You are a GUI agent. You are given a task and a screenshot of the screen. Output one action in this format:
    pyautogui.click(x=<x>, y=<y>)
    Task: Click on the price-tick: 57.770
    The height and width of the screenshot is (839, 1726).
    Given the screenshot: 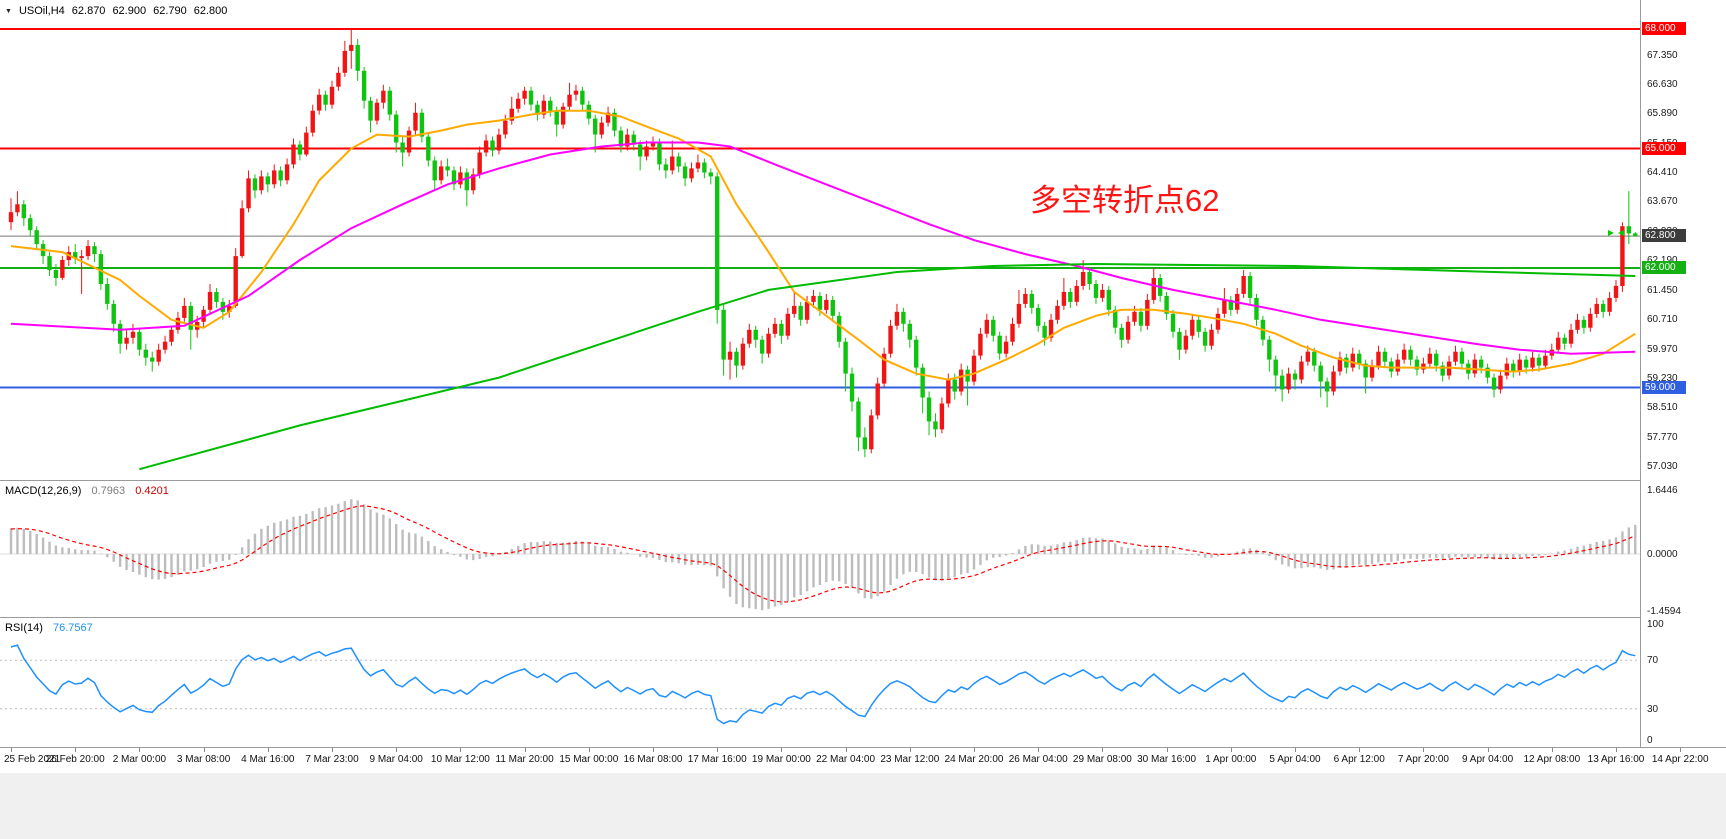 What is the action you would take?
    pyautogui.click(x=1662, y=437)
    